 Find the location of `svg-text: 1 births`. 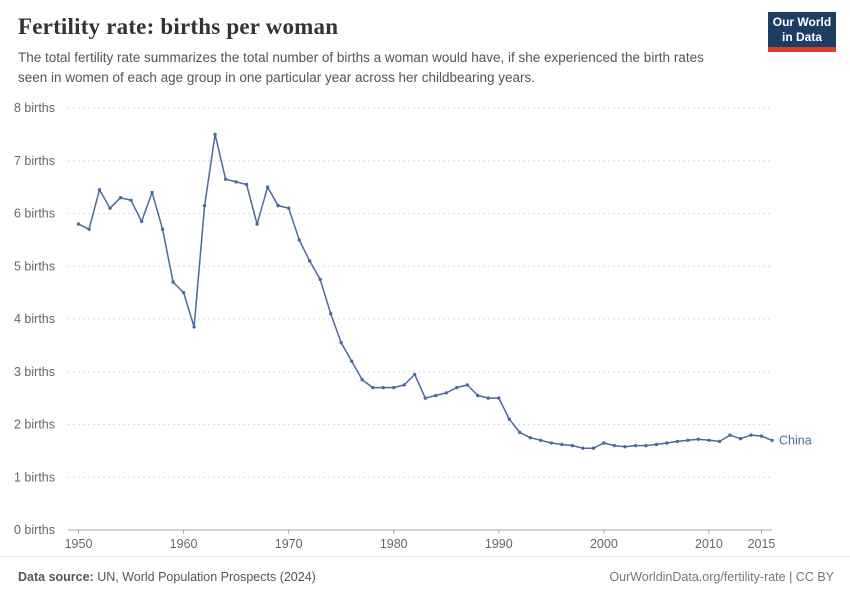

svg-text: 1 births is located at coordinates (34, 477).